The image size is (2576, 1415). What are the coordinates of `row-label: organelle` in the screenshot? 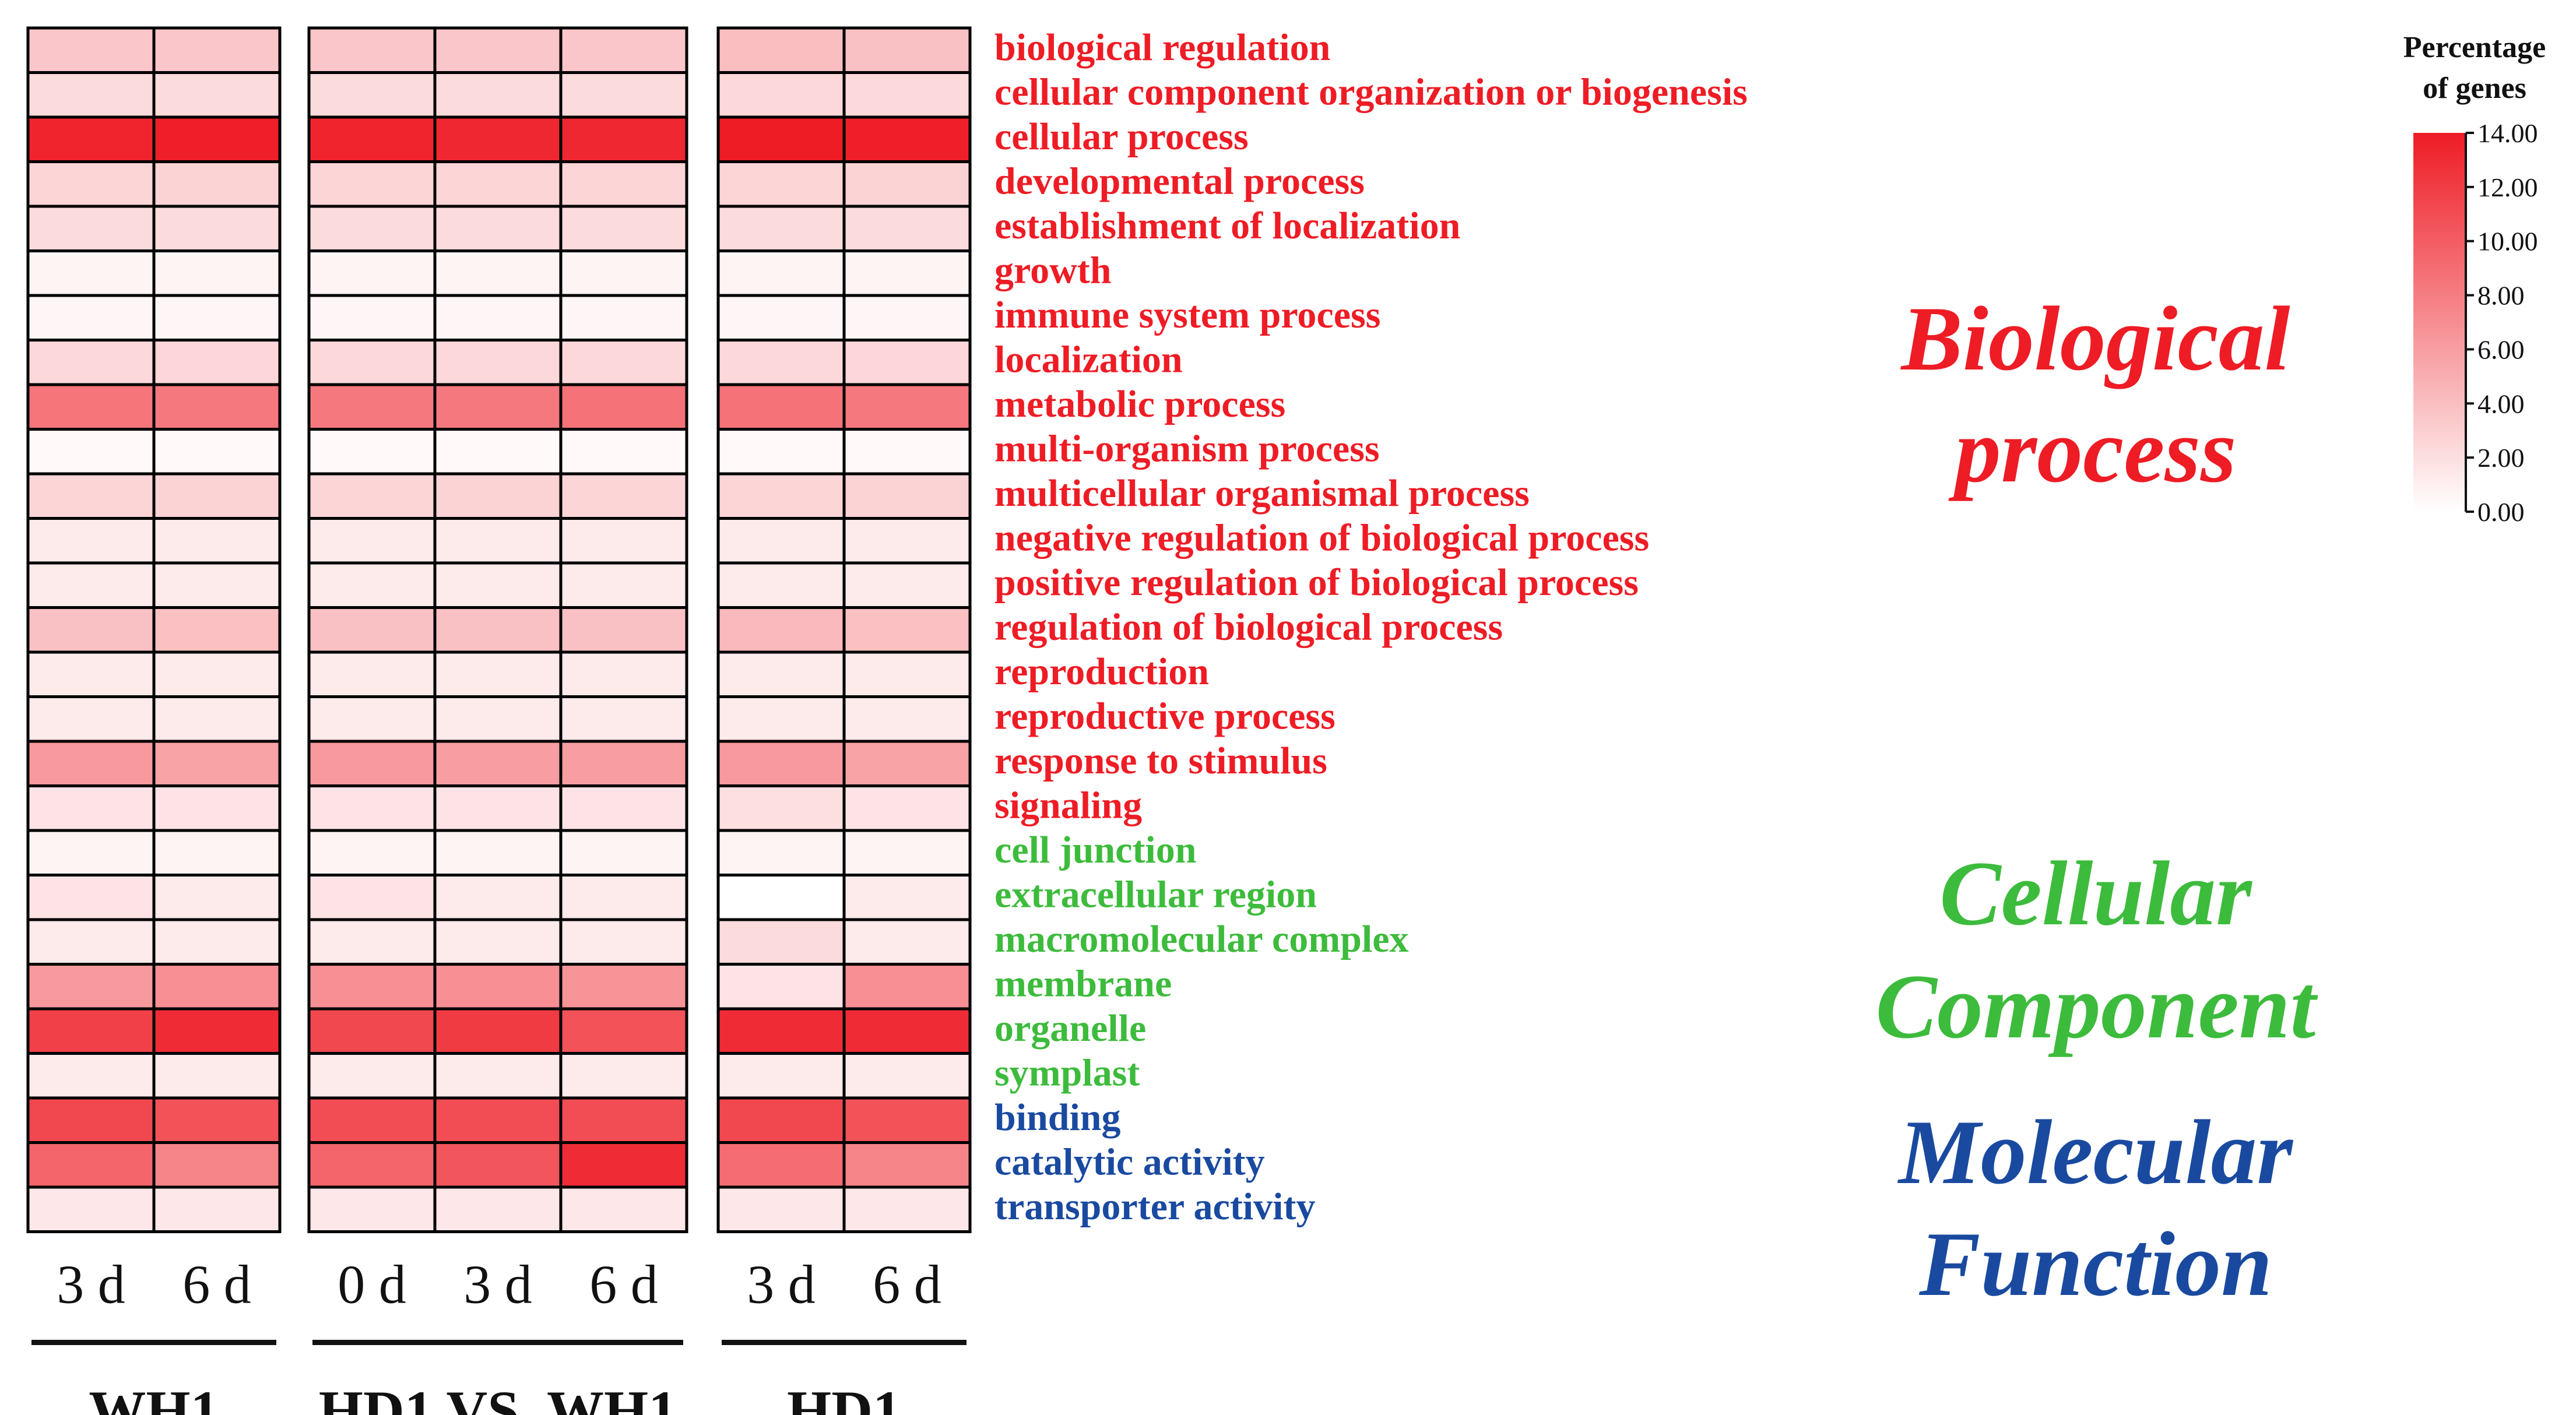 It's located at (1070, 1028).